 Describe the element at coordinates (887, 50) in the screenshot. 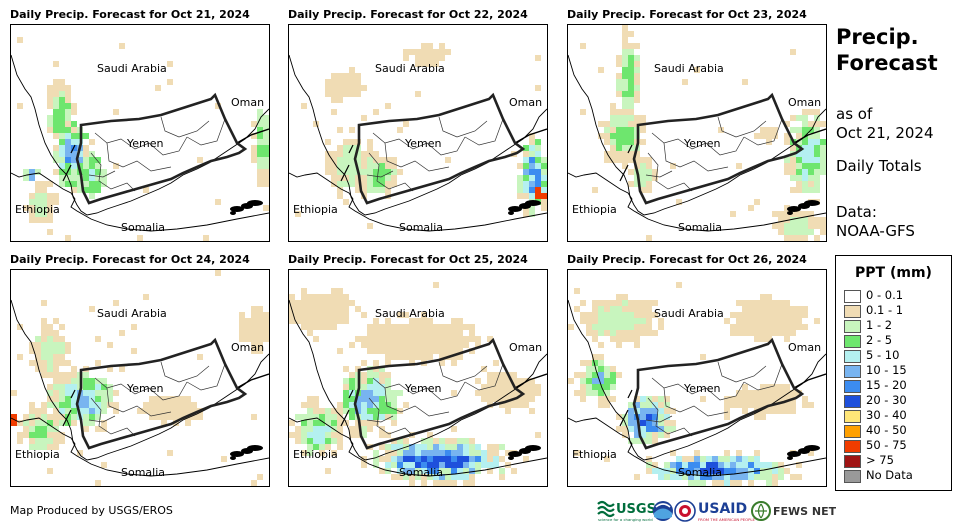

I see `main-title: Precip. Forecast` at that location.